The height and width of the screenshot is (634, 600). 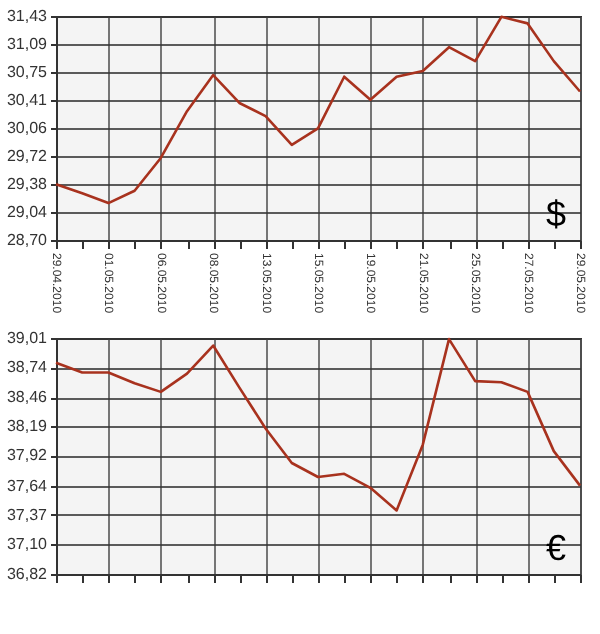 What do you see at coordinates (27, 99) in the screenshot?
I see `y-tick-label: 30,41` at bounding box center [27, 99].